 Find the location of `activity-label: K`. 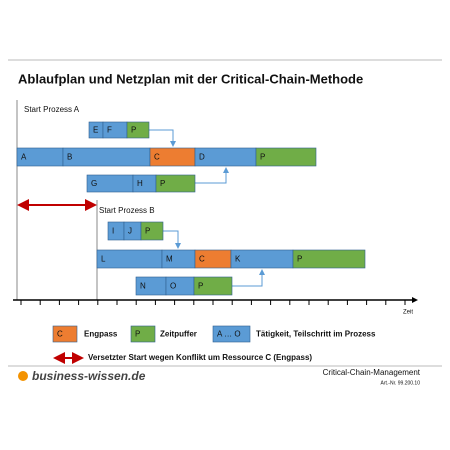

activity-label: K is located at coordinates (238, 259).